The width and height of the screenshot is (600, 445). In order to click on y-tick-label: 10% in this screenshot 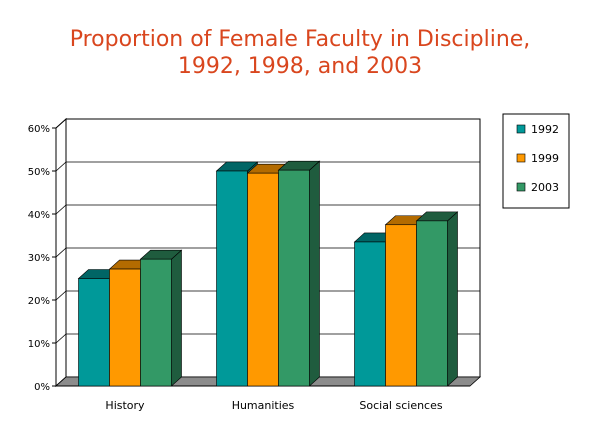, I will do `click(39, 344)`.